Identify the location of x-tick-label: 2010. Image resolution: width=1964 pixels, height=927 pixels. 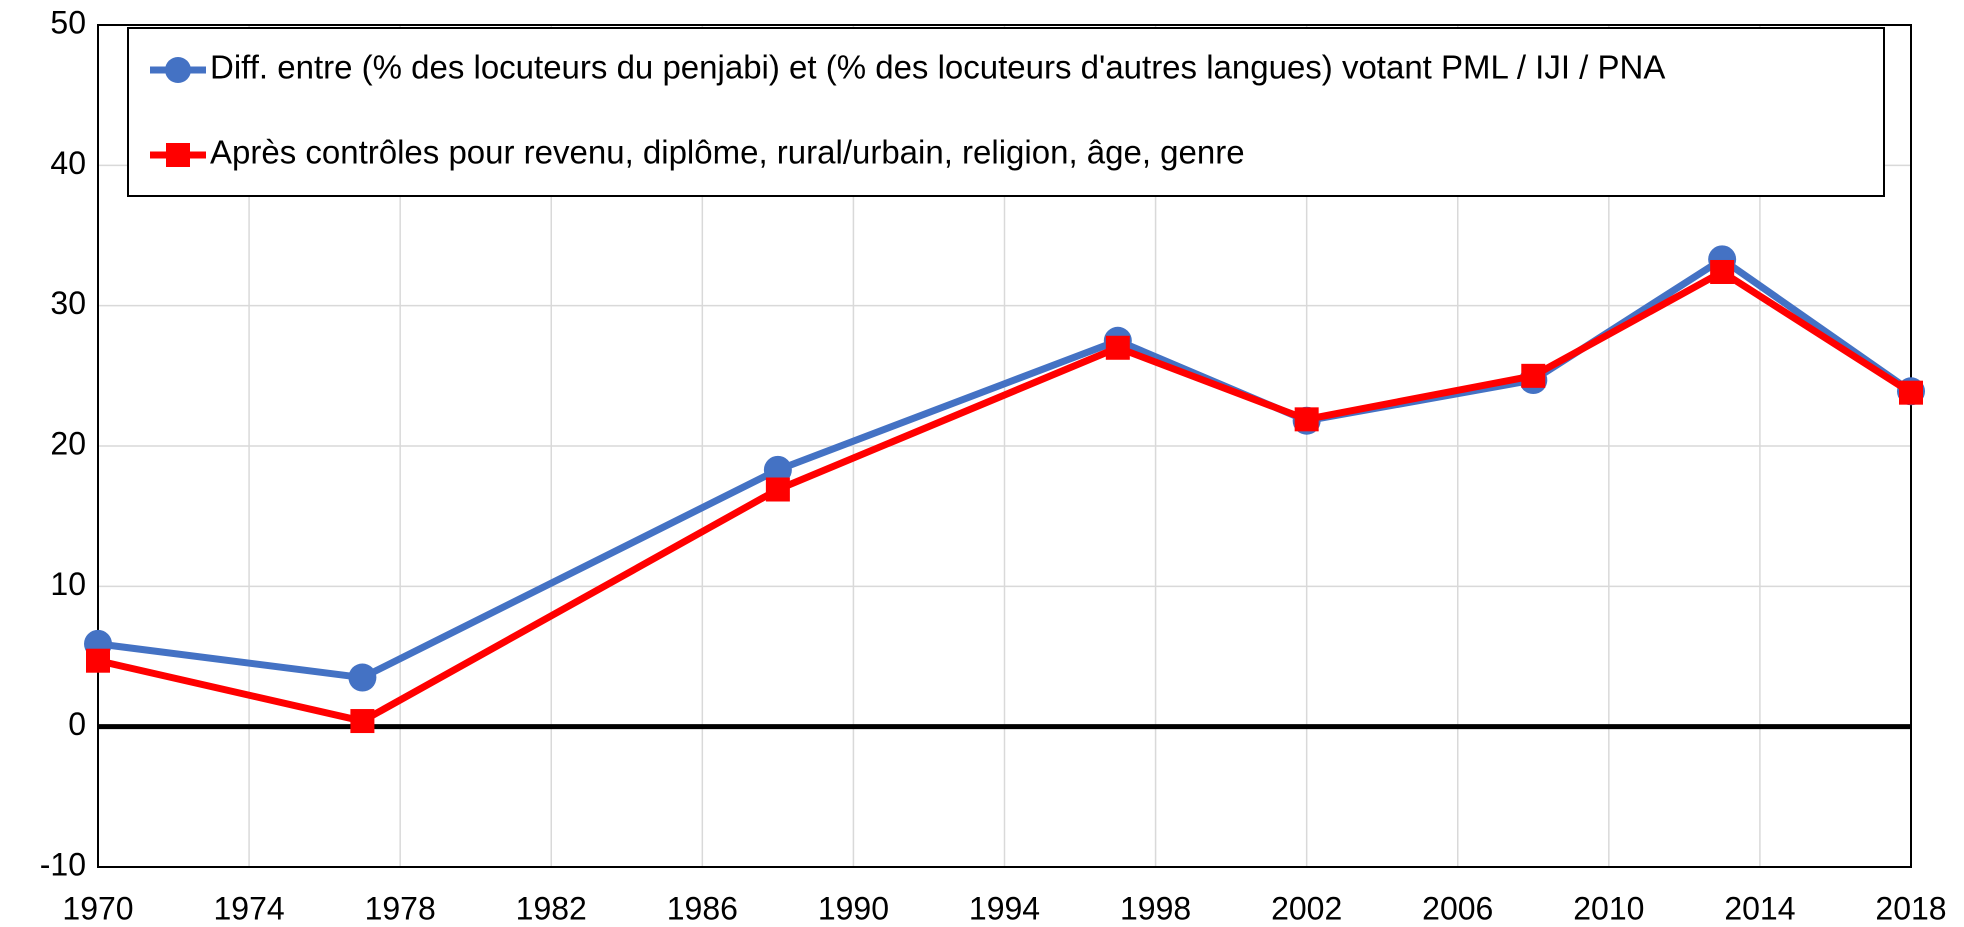
(1608, 908).